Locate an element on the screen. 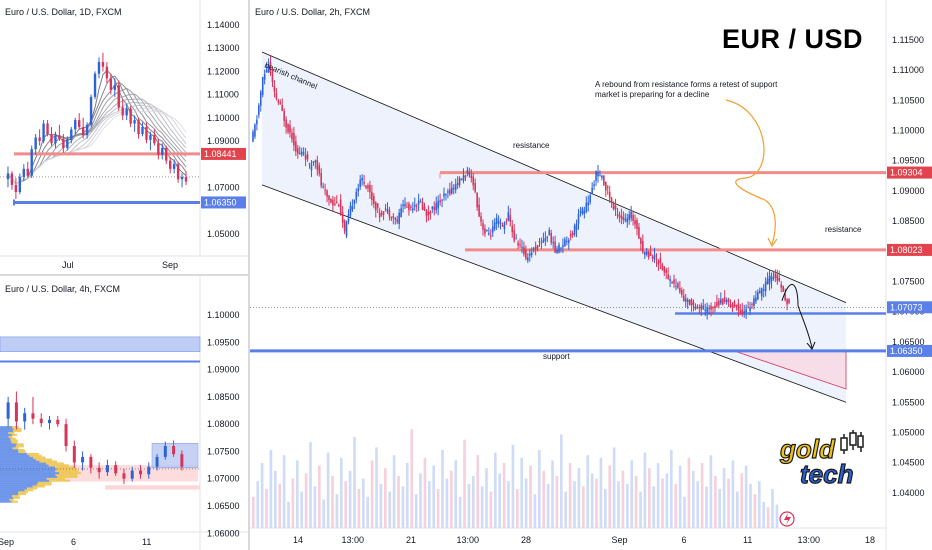 This screenshot has height=550, width=932. horizontal-divider is located at coordinates (124, 275).